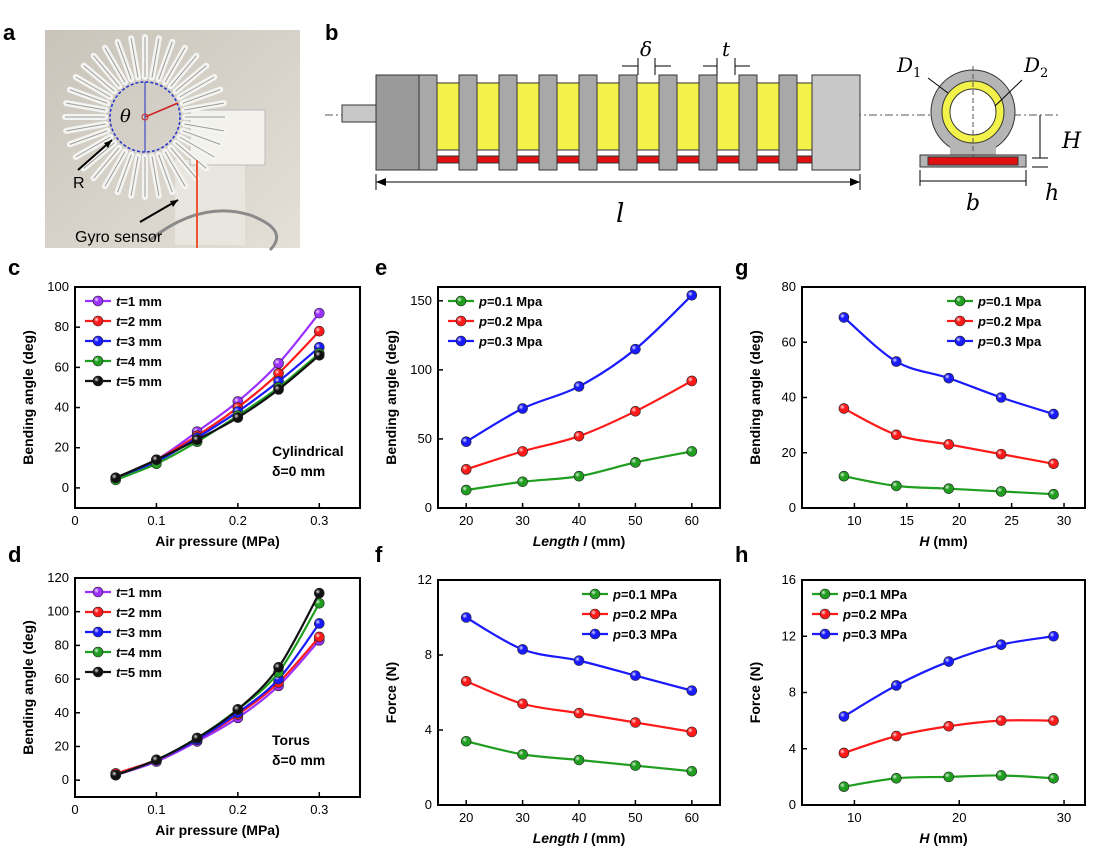  What do you see at coordinates (14, 267) in the screenshot?
I see `panel-label-c: c` at bounding box center [14, 267].